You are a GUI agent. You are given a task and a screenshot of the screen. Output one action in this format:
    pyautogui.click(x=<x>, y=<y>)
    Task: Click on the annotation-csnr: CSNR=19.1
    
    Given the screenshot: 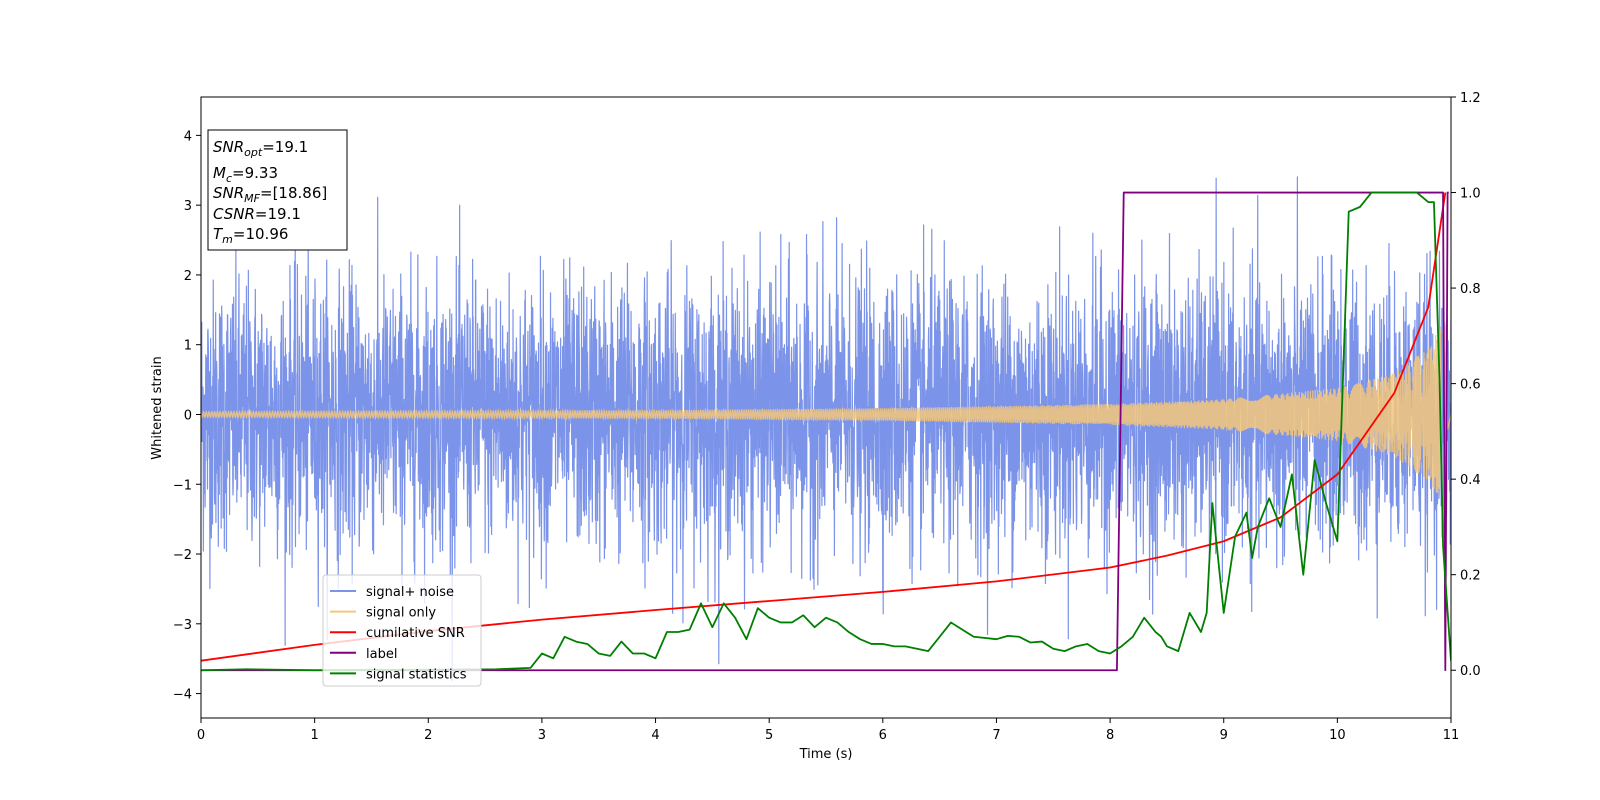 What is the action you would take?
    pyautogui.click(x=257, y=214)
    